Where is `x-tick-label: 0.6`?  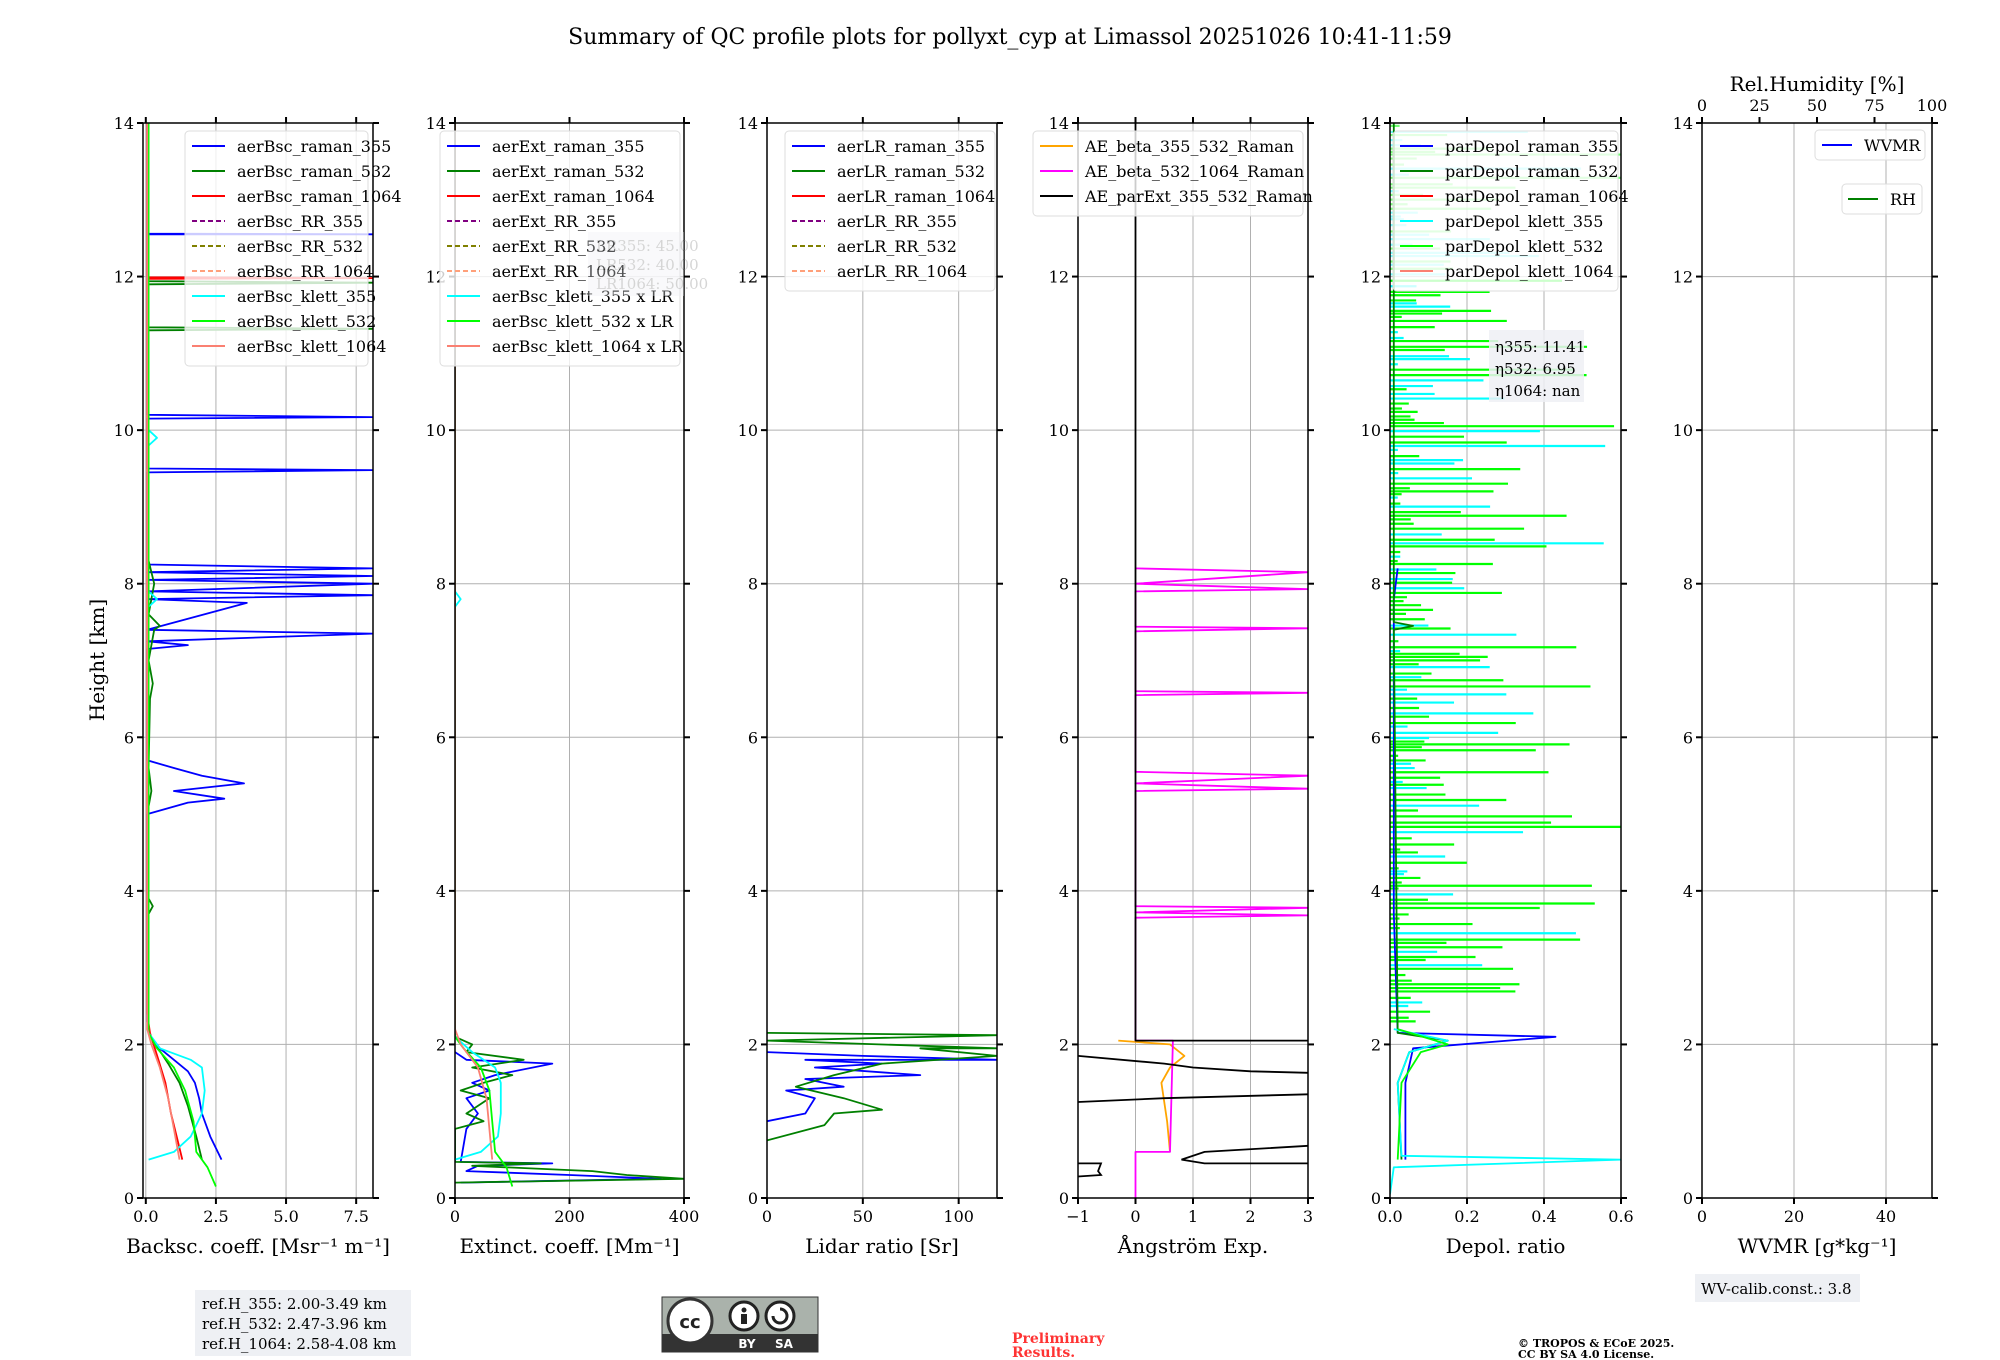
x-tick-label: 0.6 is located at coordinates (1620, 1216).